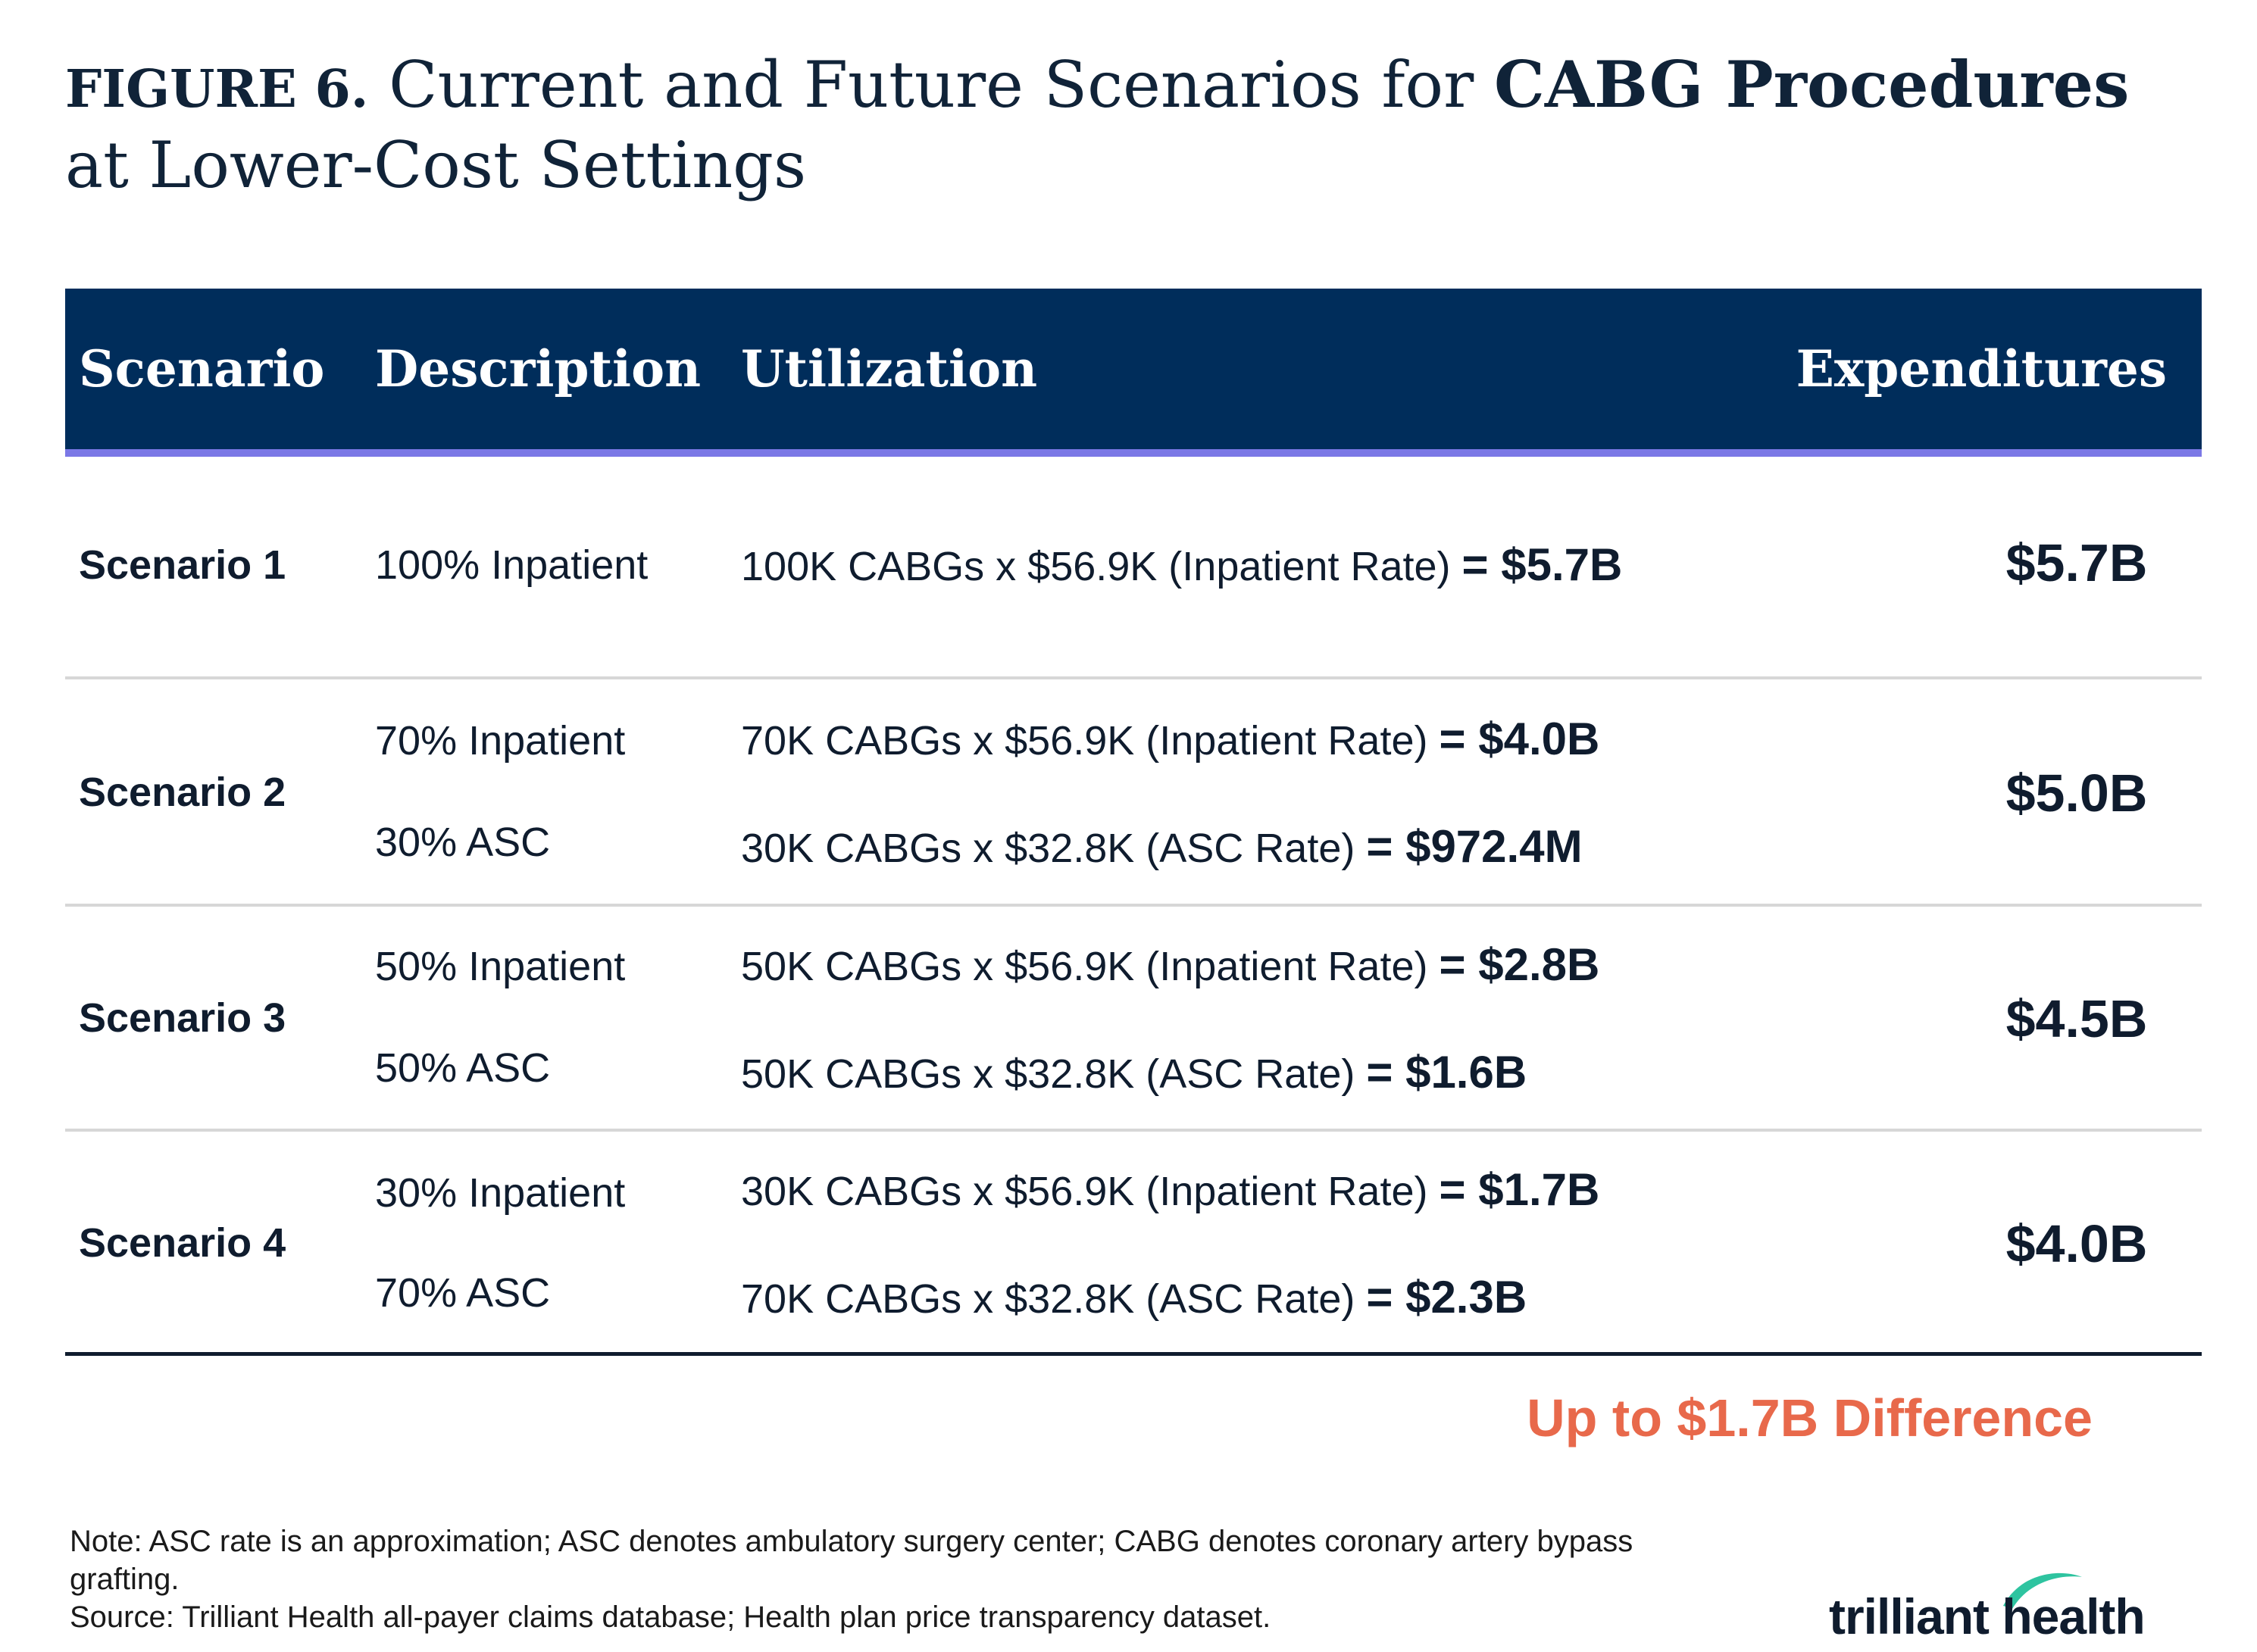 Image resolution: width=2257 pixels, height=1652 pixels. Describe the element at coordinates (1446, 1072) in the screenshot. I see `utilization-result: = $1.6B` at that location.